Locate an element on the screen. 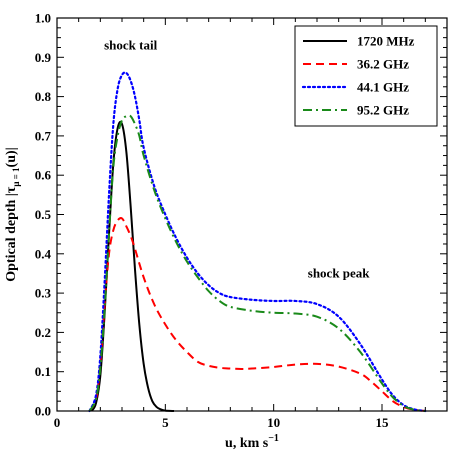  x-tick-label: 0 is located at coordinates (57, 422).